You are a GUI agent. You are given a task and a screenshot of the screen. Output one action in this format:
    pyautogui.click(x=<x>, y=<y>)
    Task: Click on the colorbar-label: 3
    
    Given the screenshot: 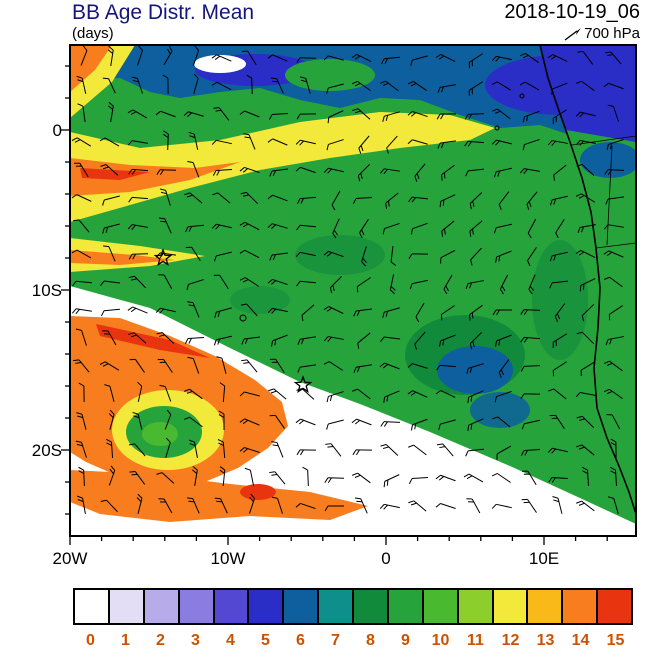 What is the action you would take?
    pyautogui.click(x=195, y=640)
    